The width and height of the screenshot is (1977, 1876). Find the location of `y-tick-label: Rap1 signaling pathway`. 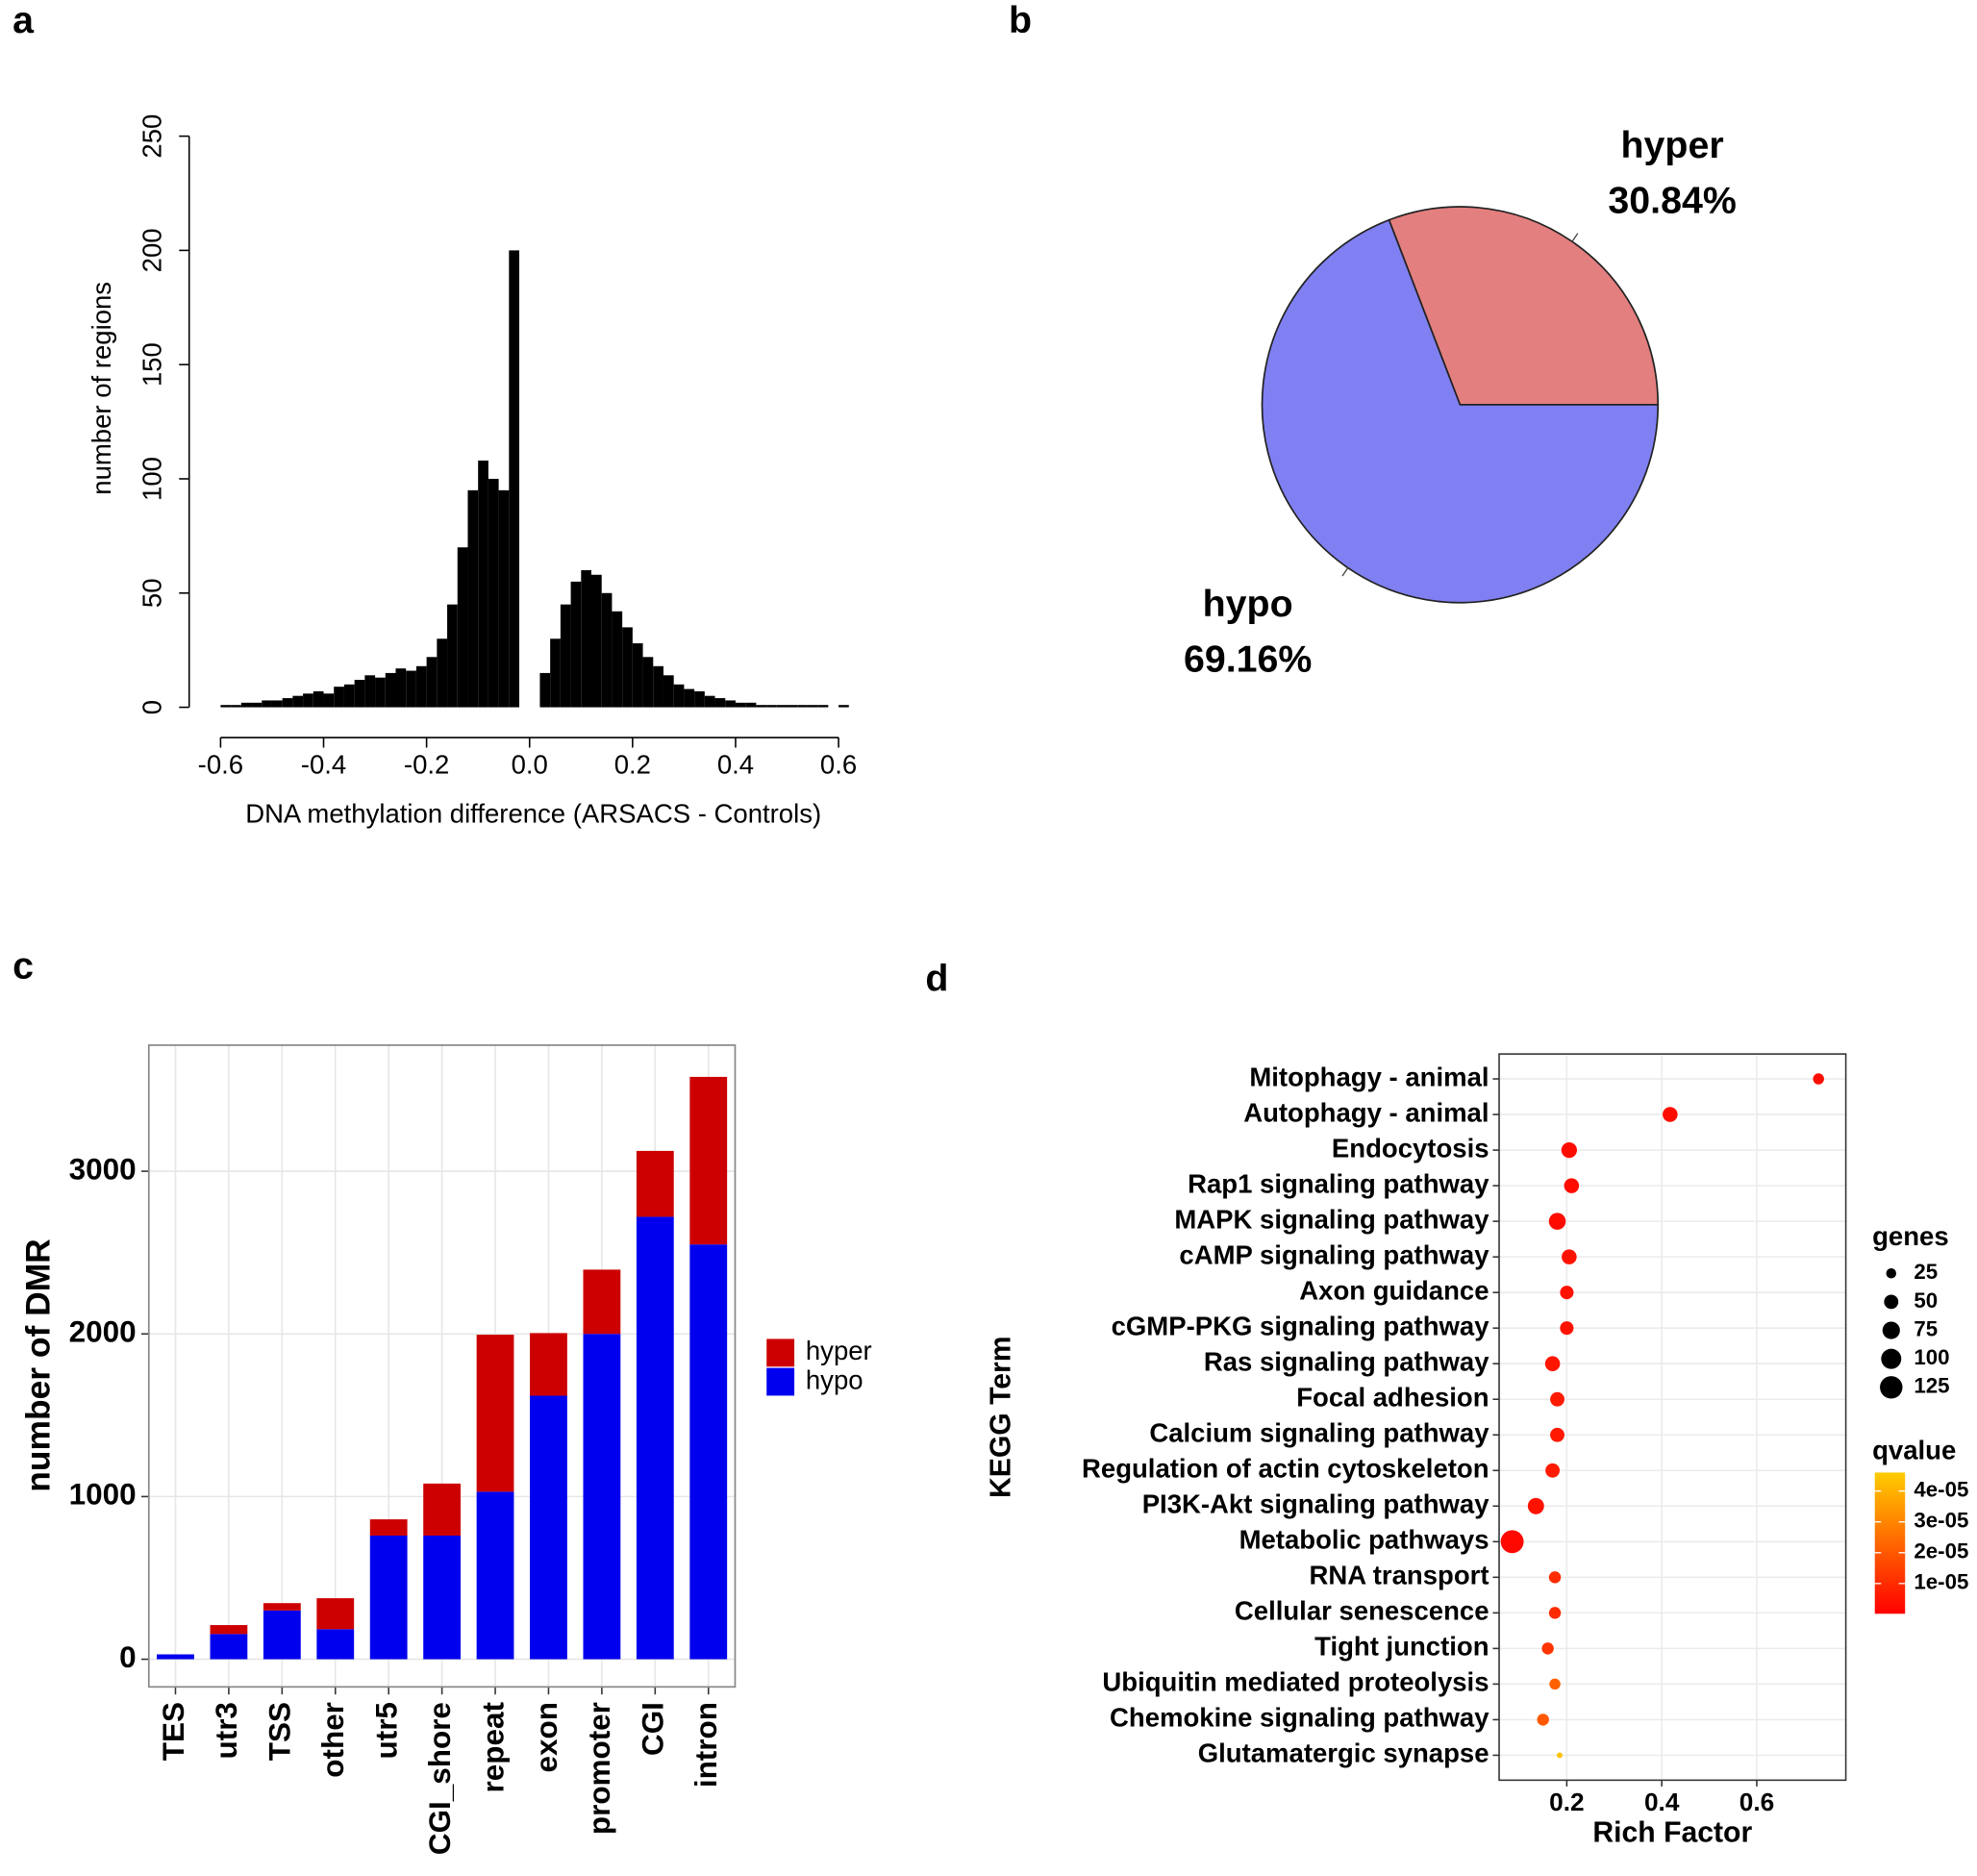

y-tick-label: Rap1 signaling pathway is located at coordinates (1339, 1183).